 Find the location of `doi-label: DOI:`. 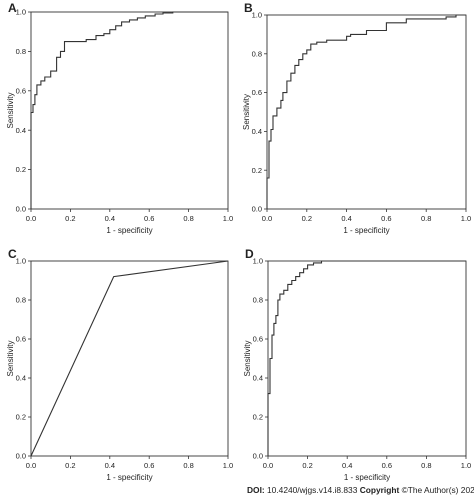

doi-label: DOI: is located at coordinates (256, 490).